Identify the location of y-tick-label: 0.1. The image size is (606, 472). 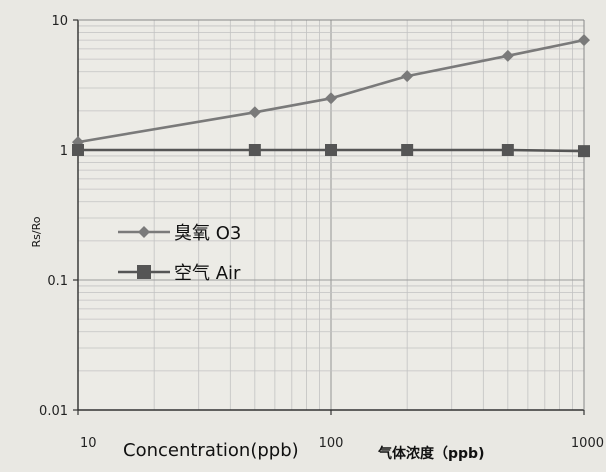
(57, 281).